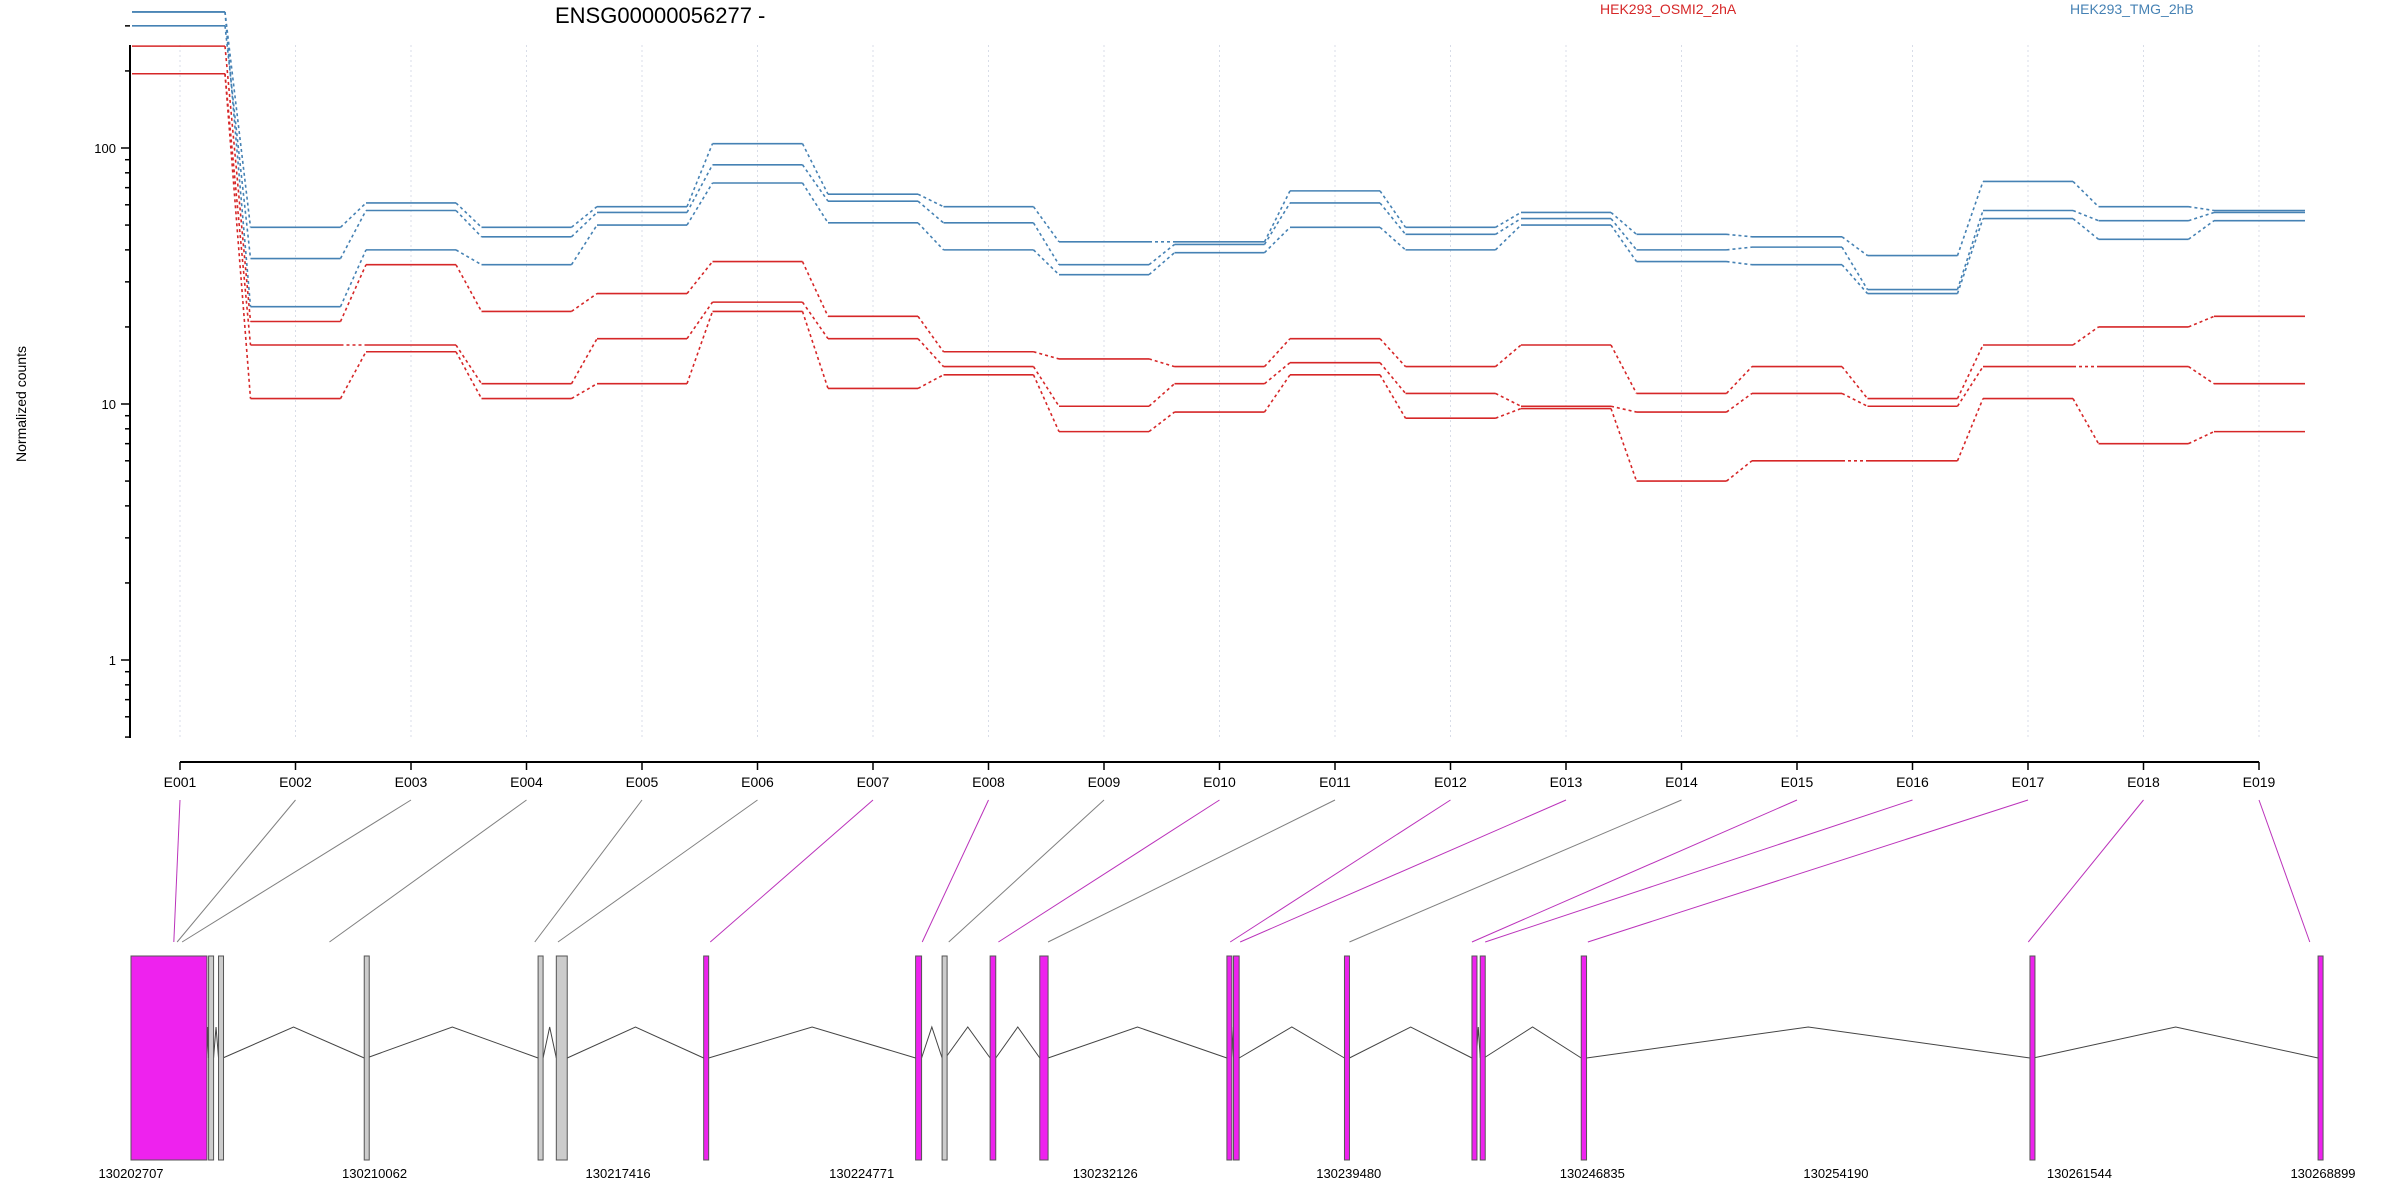  I want to click on x-tick-label-E010: E010, so click(1219, 782).